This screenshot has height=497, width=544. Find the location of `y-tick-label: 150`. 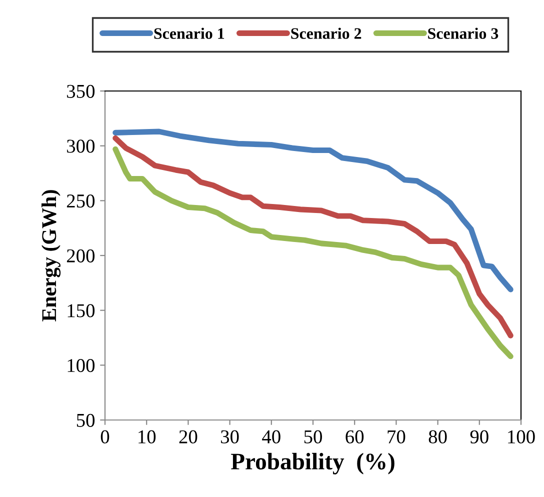

y-tick-label: 150 is located at coordinates (81, 311).